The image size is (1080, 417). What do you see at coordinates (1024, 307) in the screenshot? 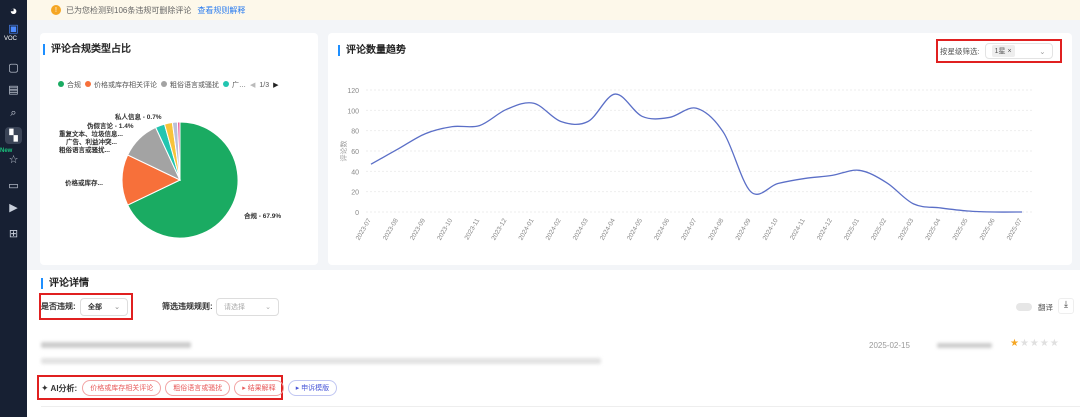
I see `translate-toggle` at bounding box center [1024, 307].